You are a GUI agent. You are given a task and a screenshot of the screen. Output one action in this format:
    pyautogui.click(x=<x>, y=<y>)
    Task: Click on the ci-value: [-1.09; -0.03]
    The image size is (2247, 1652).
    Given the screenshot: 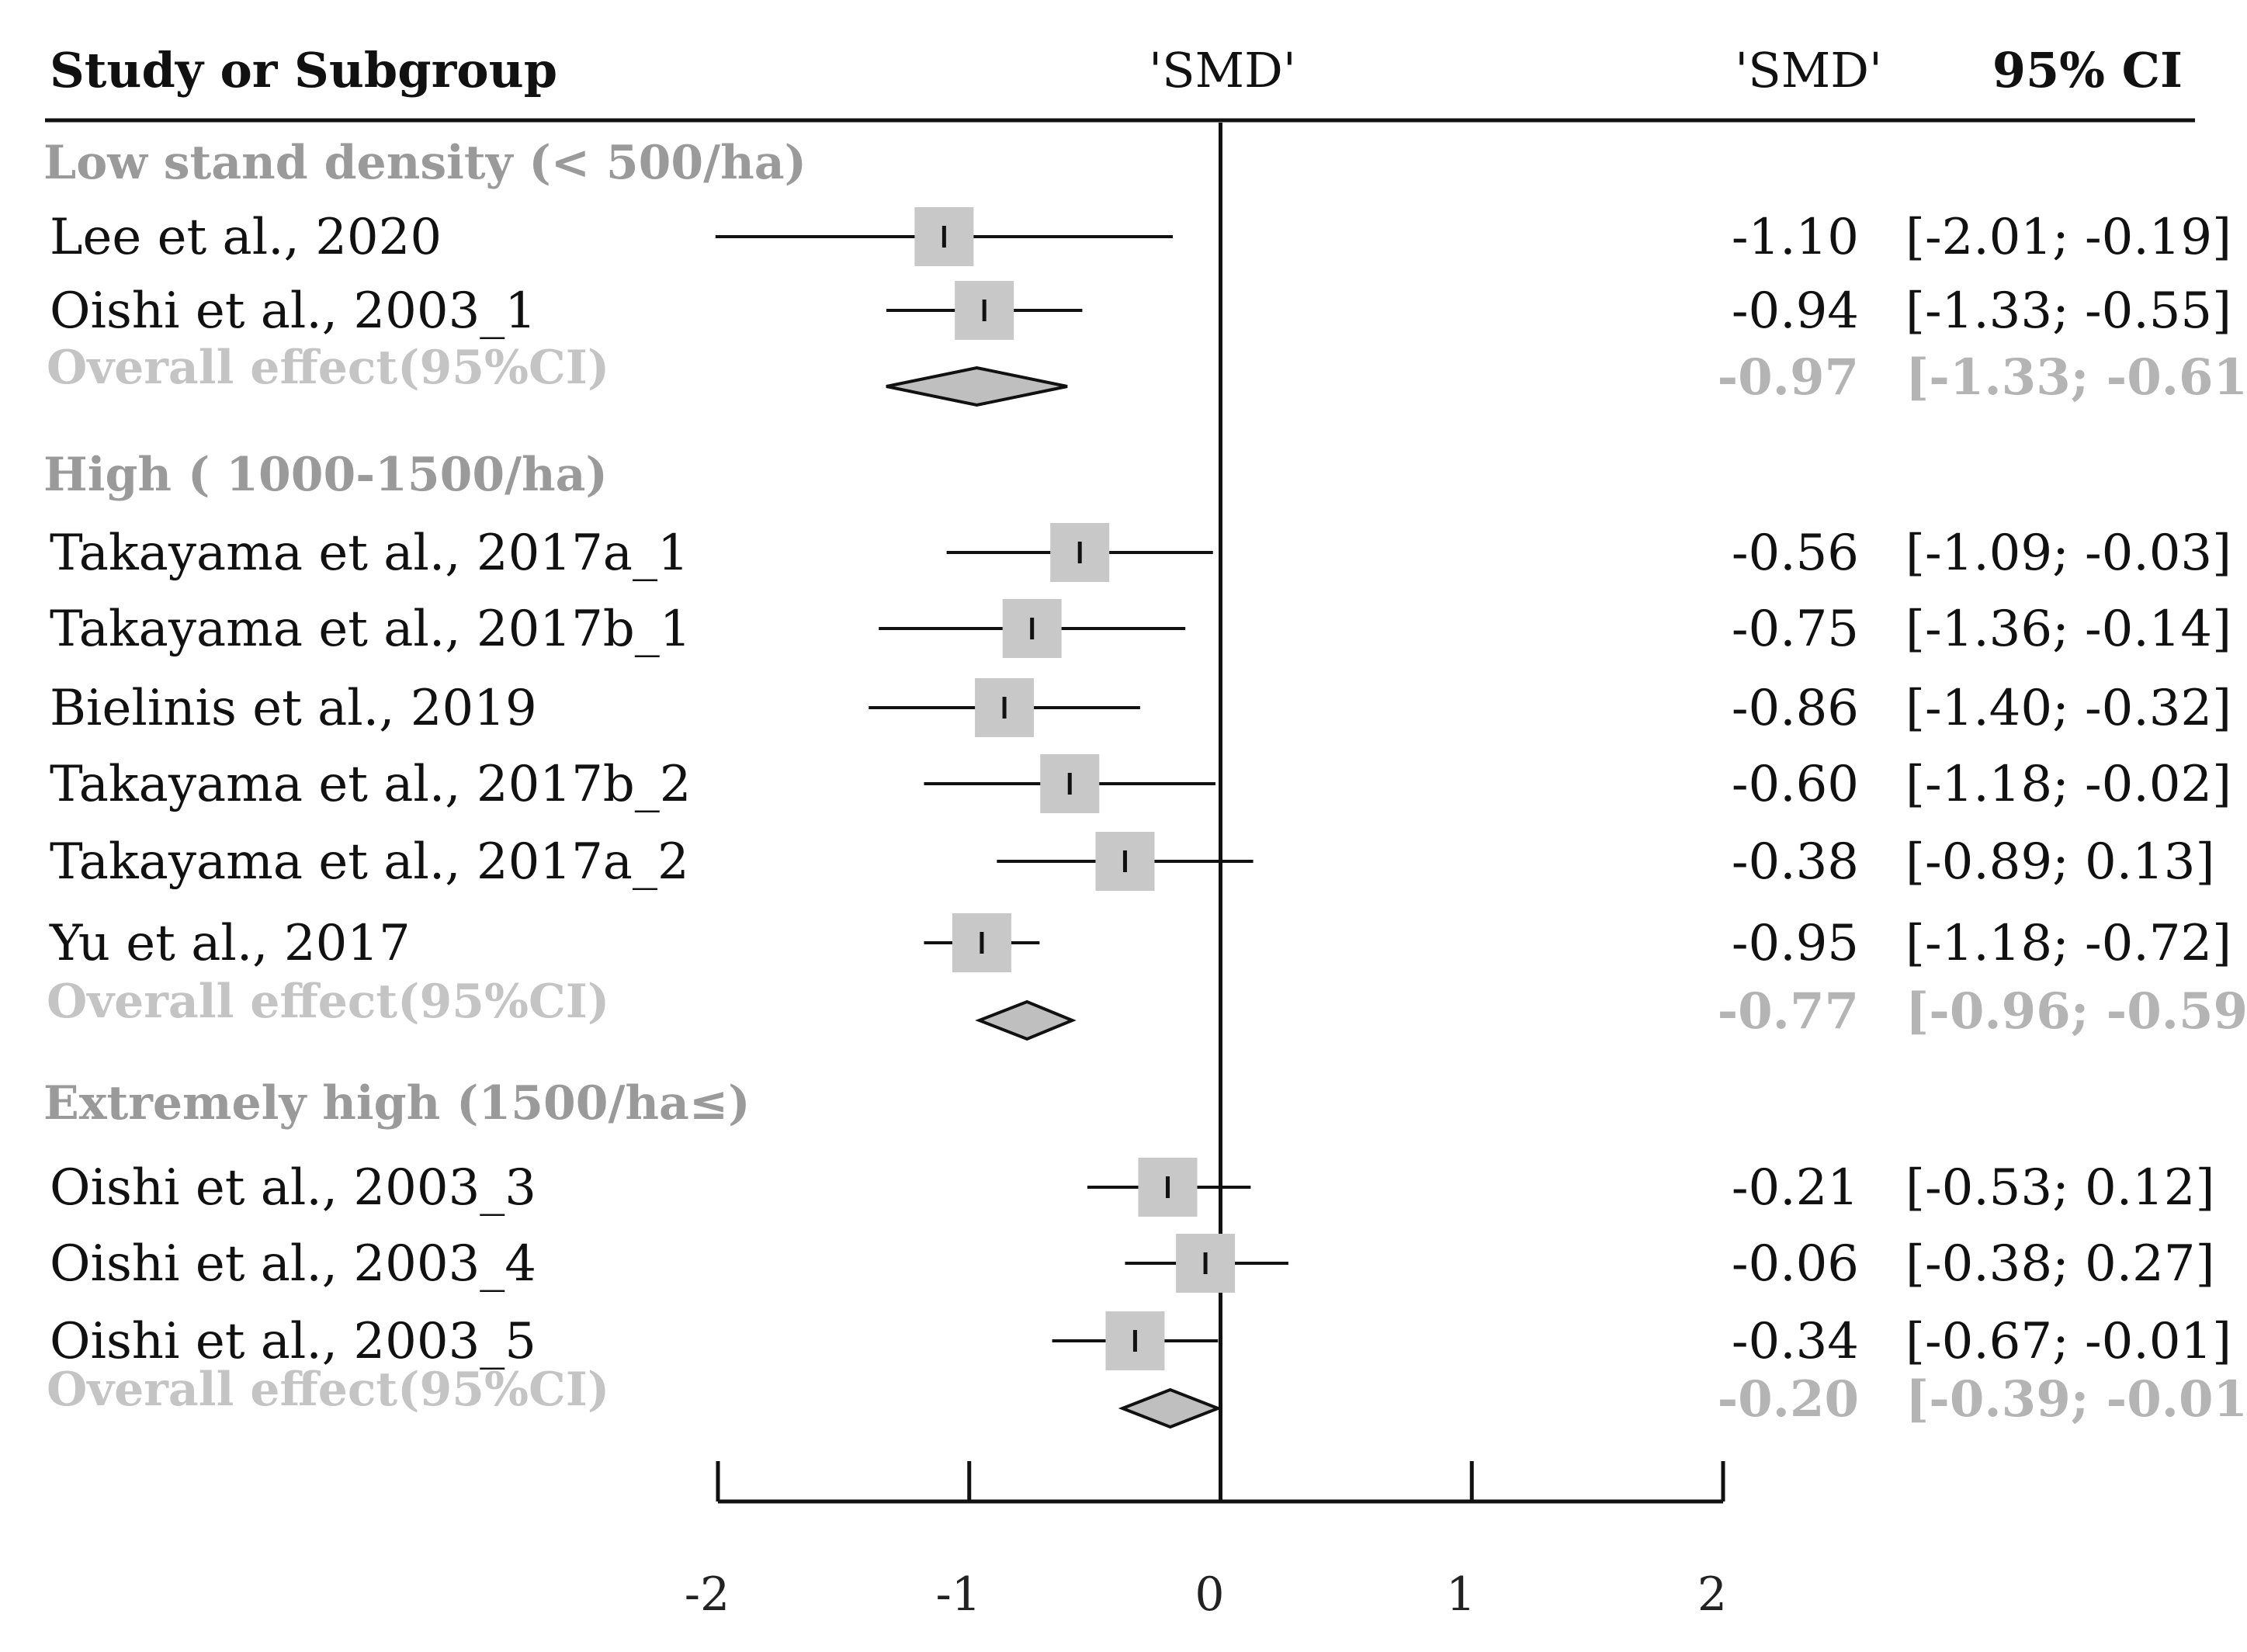 What is the action you would take?
    pyautogui.click(x=2068, y=553)
    